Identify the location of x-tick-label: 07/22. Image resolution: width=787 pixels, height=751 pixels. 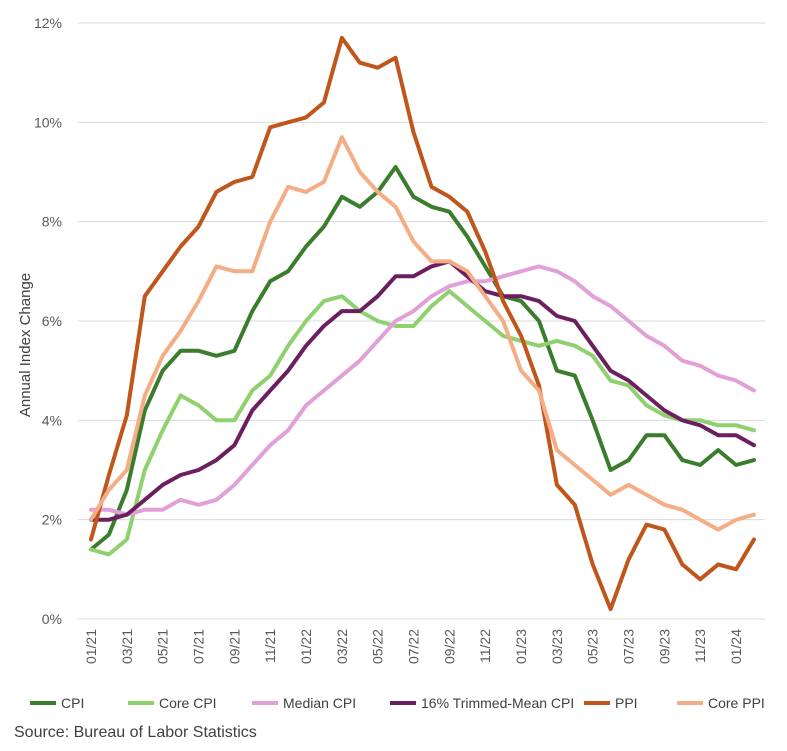
(414, 646).